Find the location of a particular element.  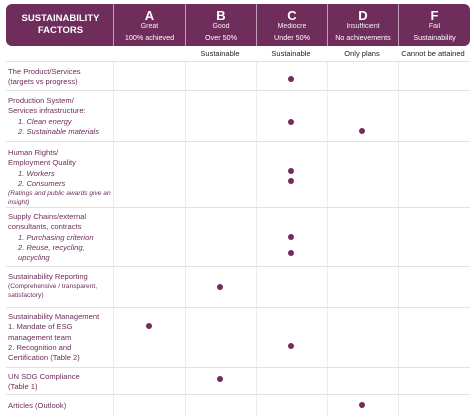

row-title: Employment Quality is located at coordinates (42, 163).